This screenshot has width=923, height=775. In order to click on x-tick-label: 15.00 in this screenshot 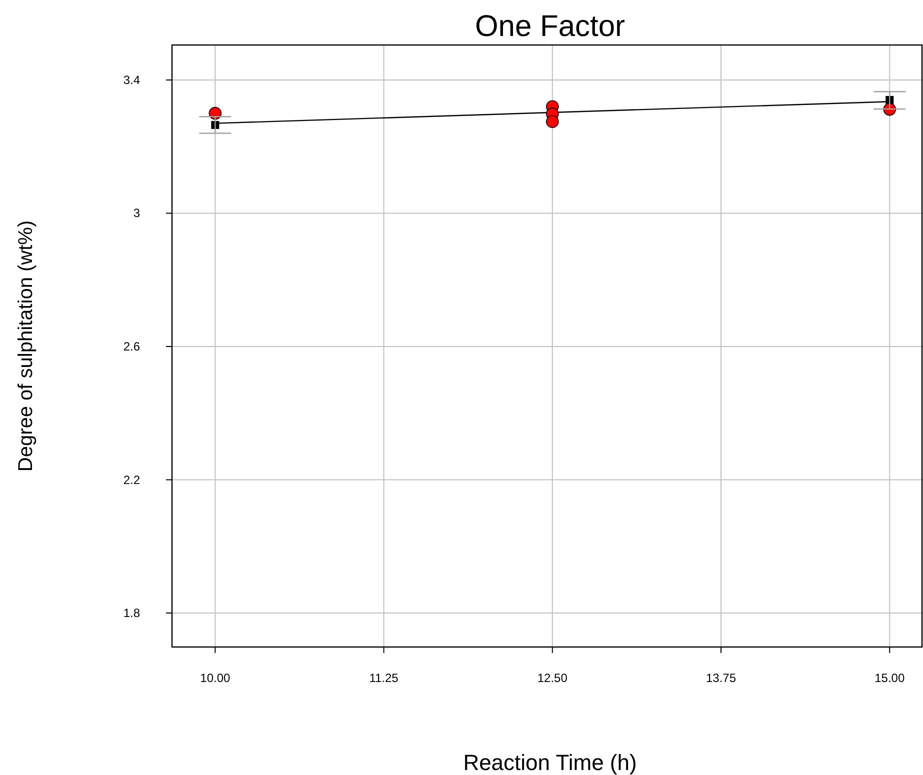, I will do `click(889, 678)`.